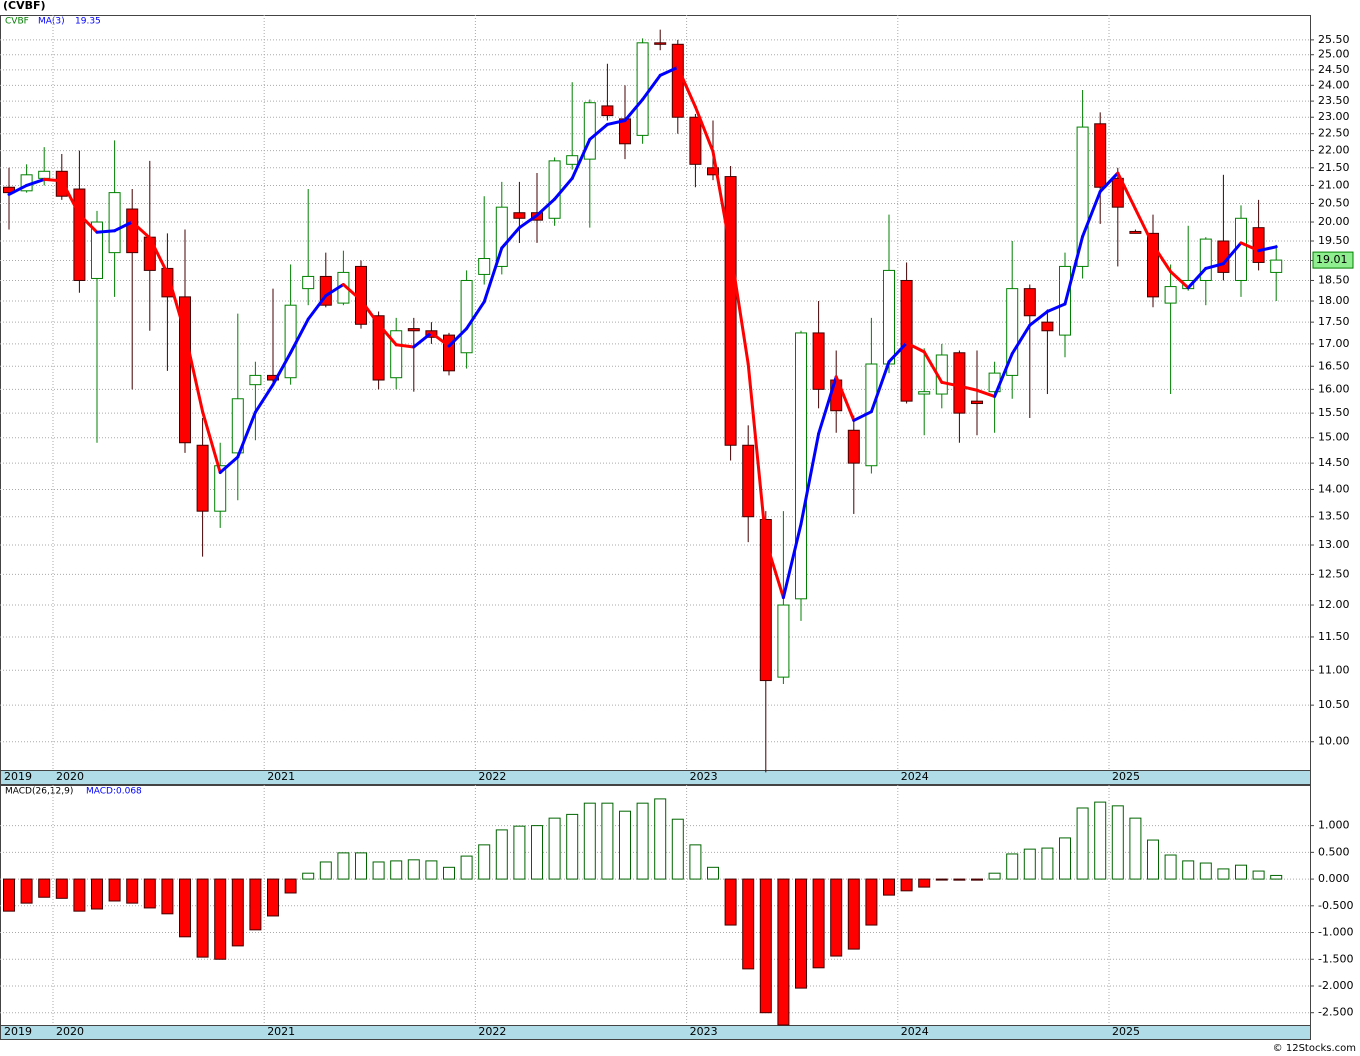 The height and width of the screenshot is (1056, 1360). I want to click on y-tick-label: 23.00, so click(1334, 116).